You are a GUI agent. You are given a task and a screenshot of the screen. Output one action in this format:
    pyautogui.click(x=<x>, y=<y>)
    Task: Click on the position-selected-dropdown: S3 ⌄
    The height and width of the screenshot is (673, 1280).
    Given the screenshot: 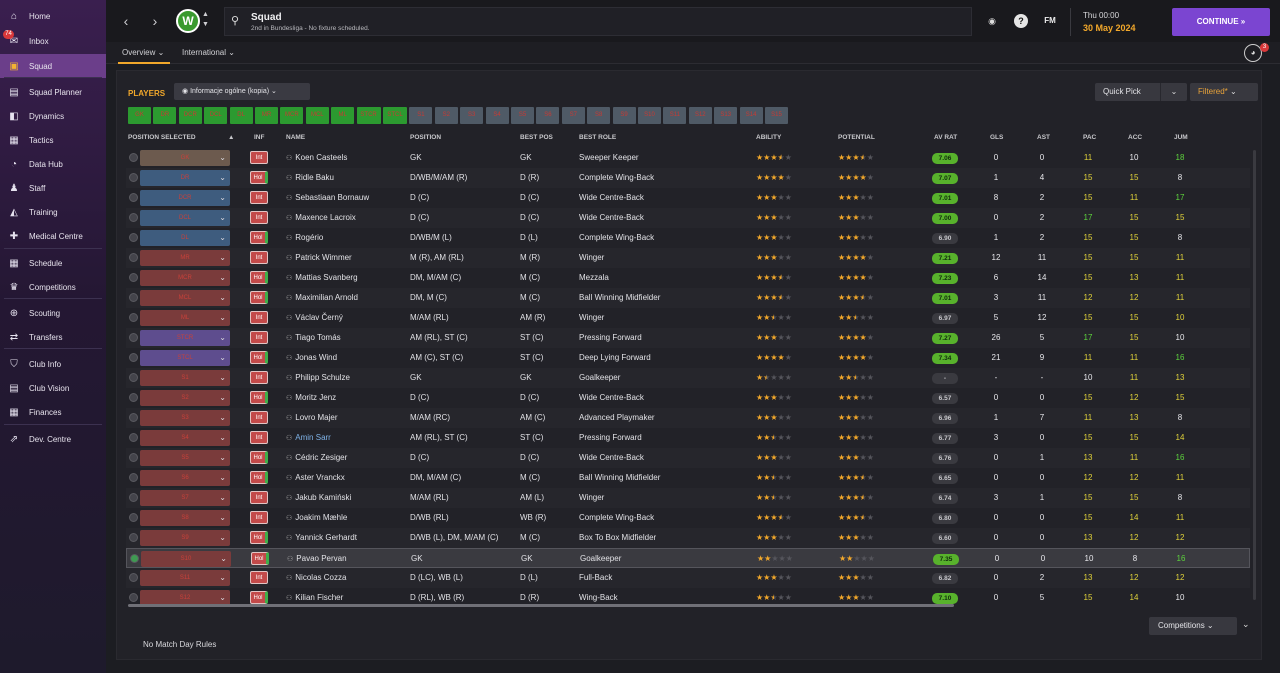 What is the action you would take?
    pyautogui.click(x=185, y=418)
    